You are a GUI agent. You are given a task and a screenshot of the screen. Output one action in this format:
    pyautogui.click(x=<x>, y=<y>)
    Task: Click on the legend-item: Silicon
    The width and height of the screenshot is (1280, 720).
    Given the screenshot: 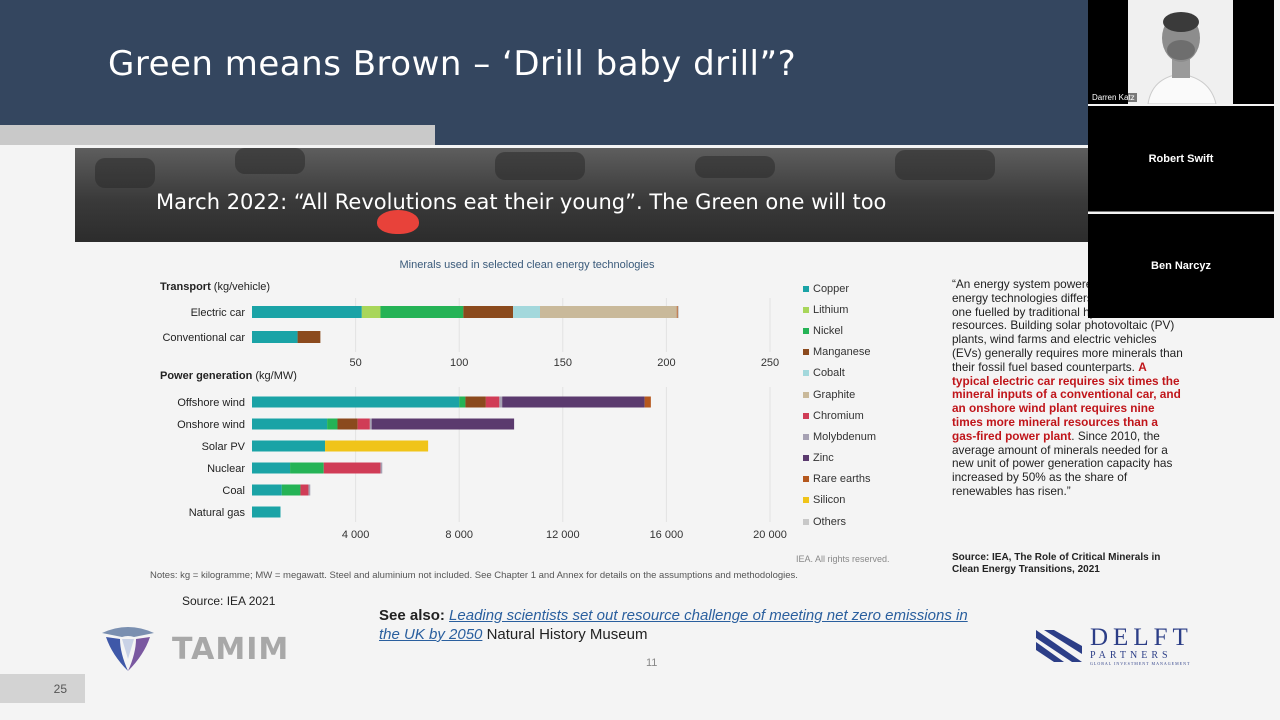 What is the action you would take?
    pyautogui.click(x=839, y=500)
    